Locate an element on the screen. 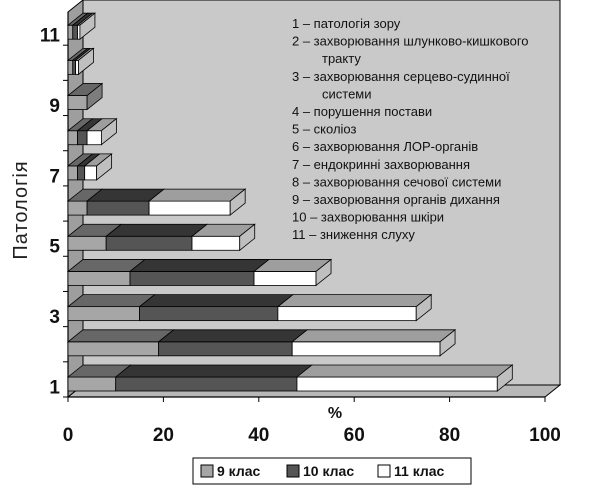 This screenshot has width=614, height=498. bar-segment-cat4-s3 is located at coordinates (285, 278).